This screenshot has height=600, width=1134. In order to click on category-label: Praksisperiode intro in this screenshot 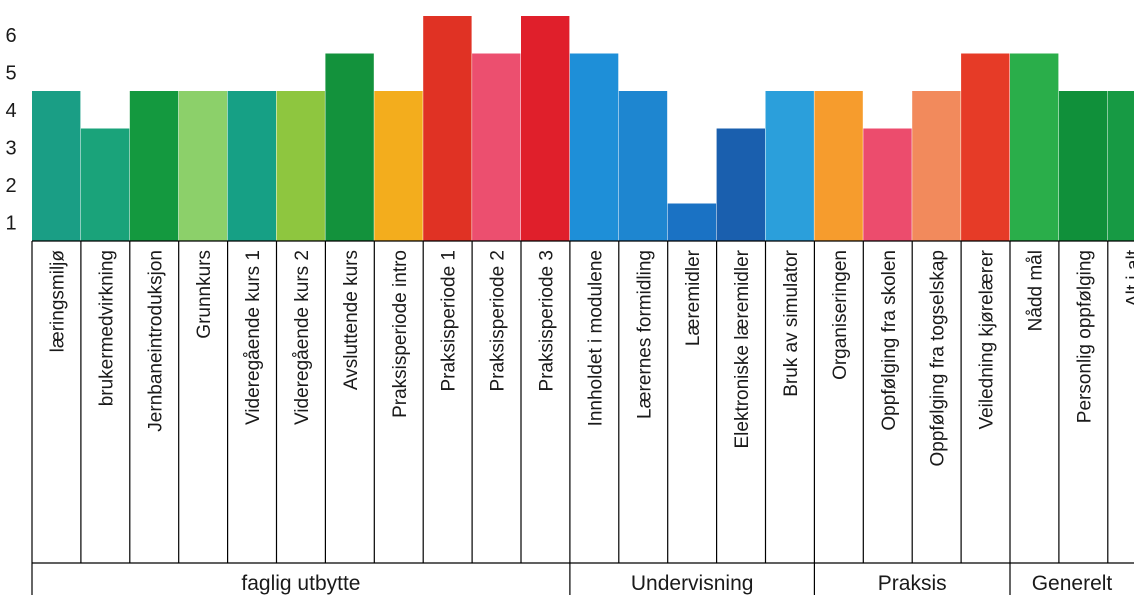, I will do `click(400, 334)`.